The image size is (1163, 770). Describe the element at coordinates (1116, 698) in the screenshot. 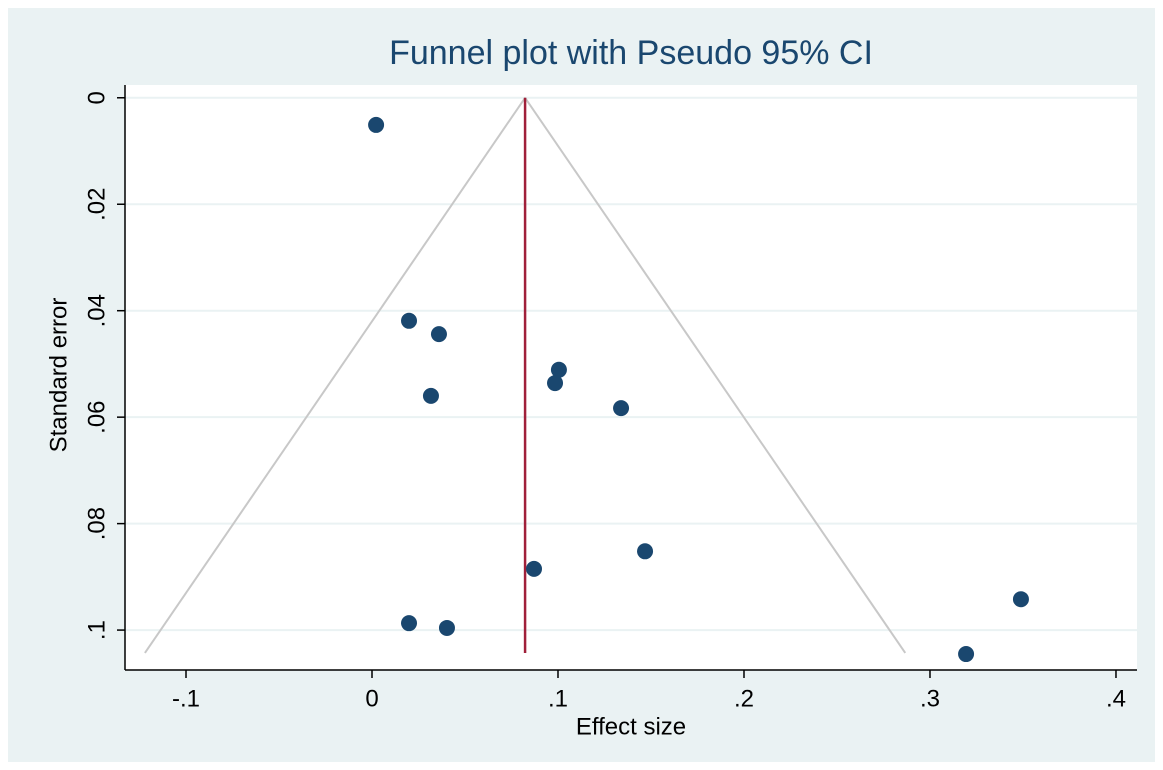

I see `x-tick-label: .4` at that location.